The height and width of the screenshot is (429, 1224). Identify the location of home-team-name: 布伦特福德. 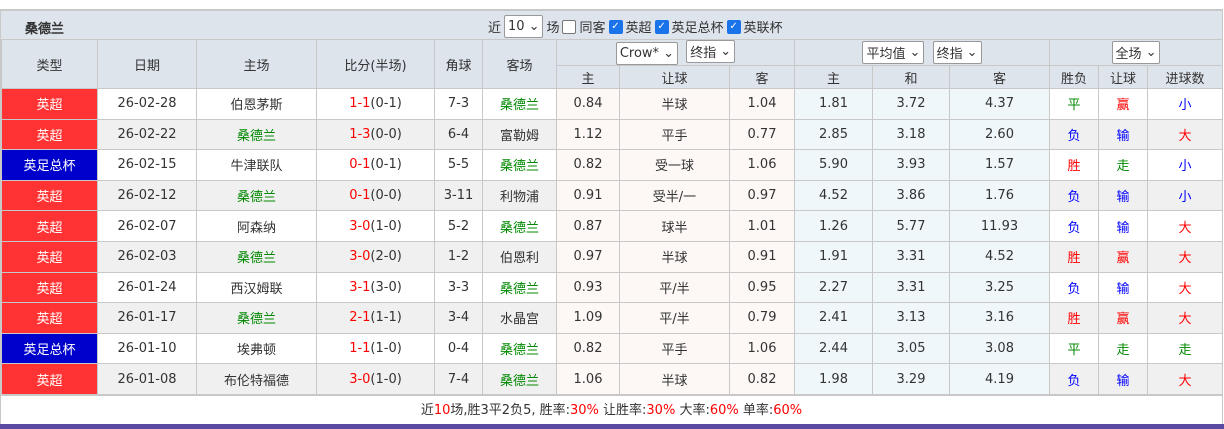
(256, 381).